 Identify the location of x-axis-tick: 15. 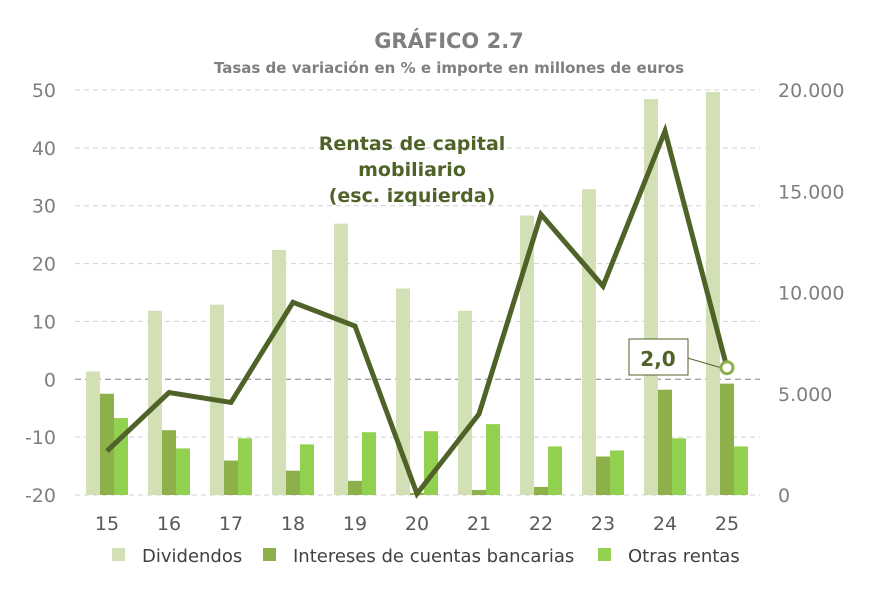
(107, 524).